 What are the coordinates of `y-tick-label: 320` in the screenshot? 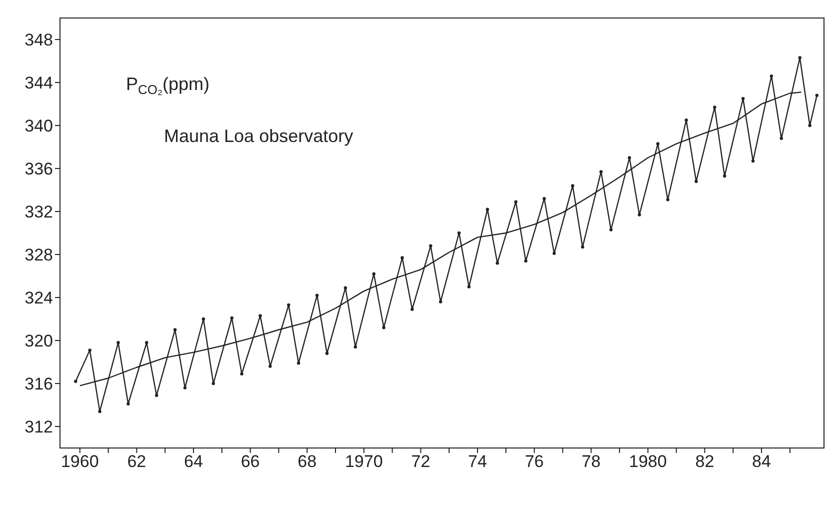 It's located at (38, 341).